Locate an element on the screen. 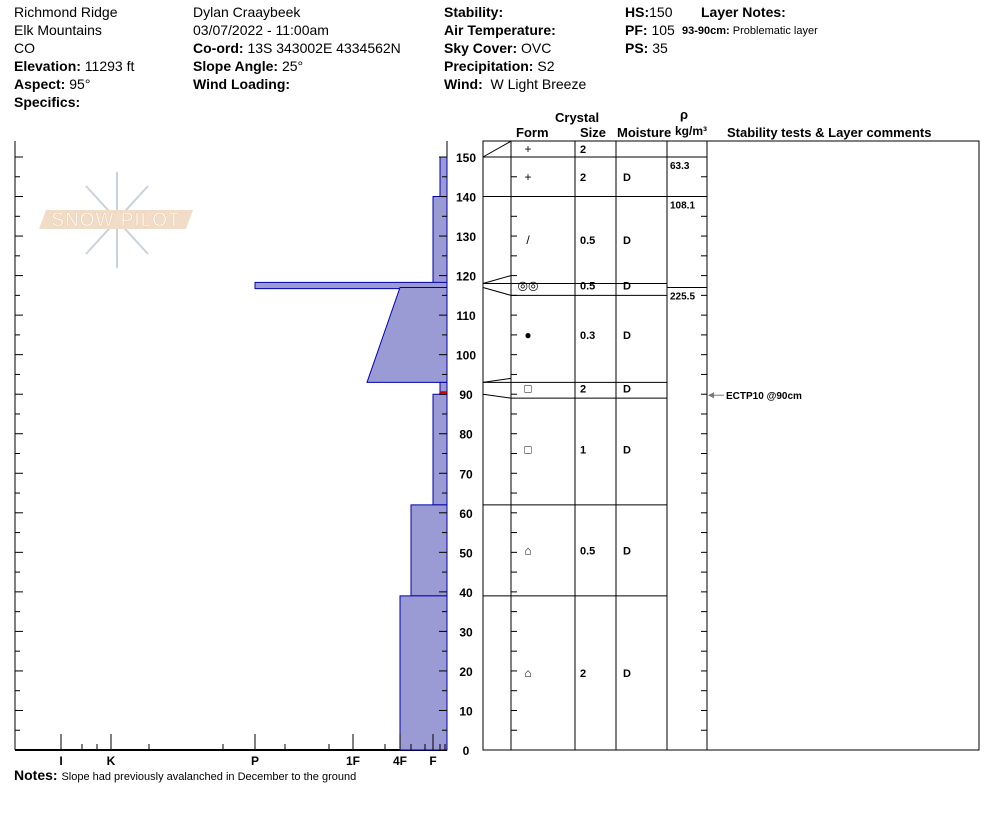 The width and height of the screenshot is (994, 840). comments-header: Stability tests & Layer comments is located at coordinates (829, 132).